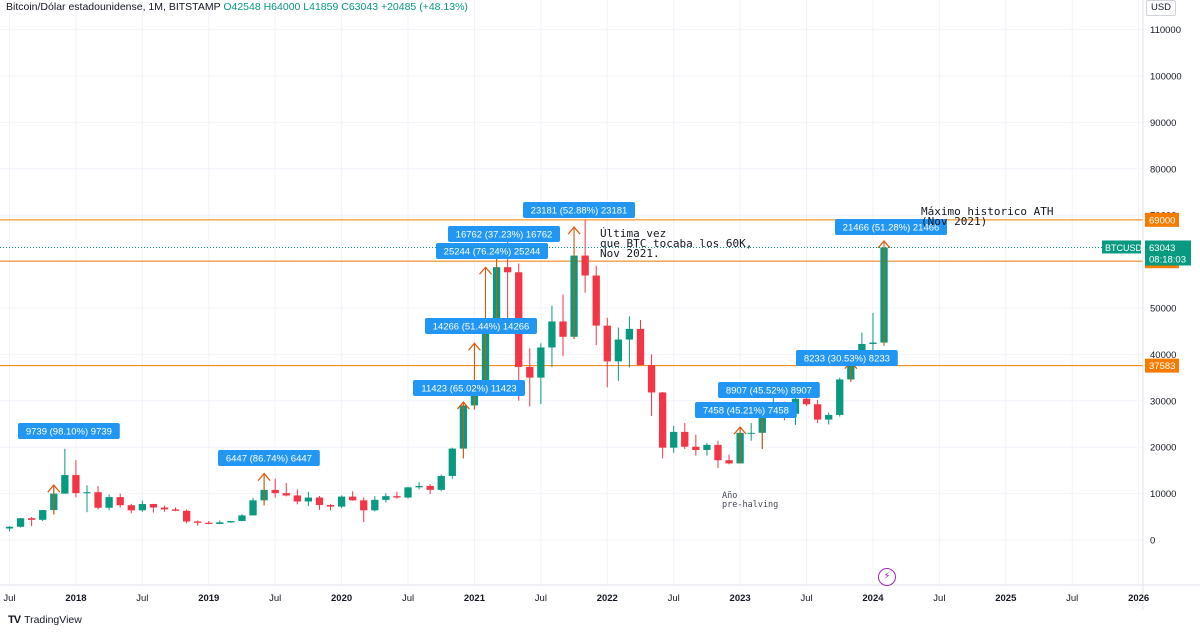  I want to click on measure-label: 11423 (65.02%) 11423, so click(468, 389).